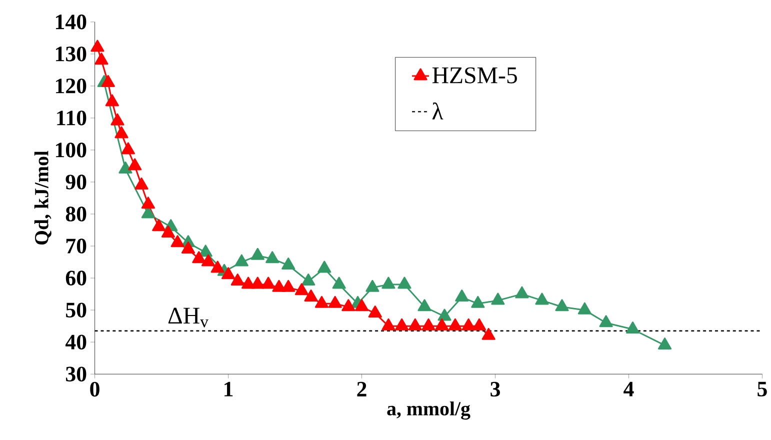  Describe the element at coordinates (438, 111) in the screenshot. I see `legend-label: λ` at that location.